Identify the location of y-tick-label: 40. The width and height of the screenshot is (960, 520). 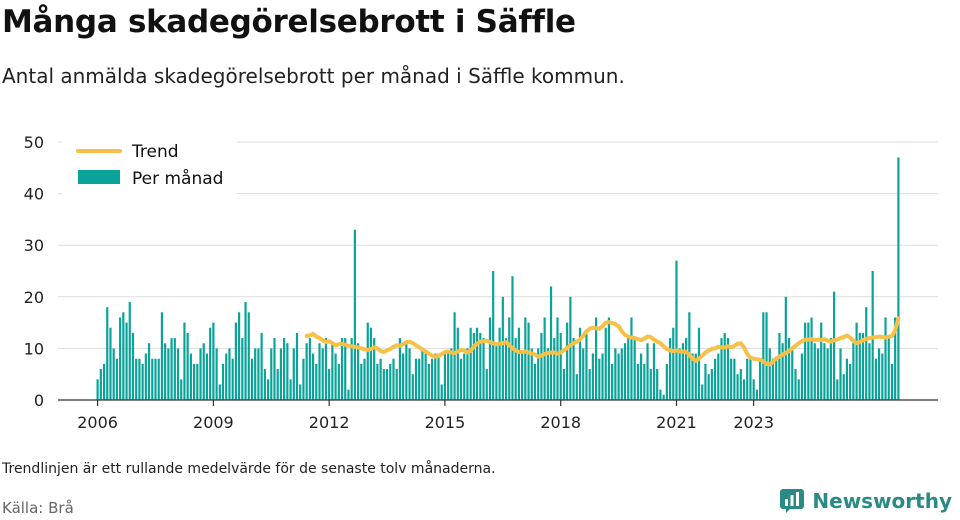
(34, 194).